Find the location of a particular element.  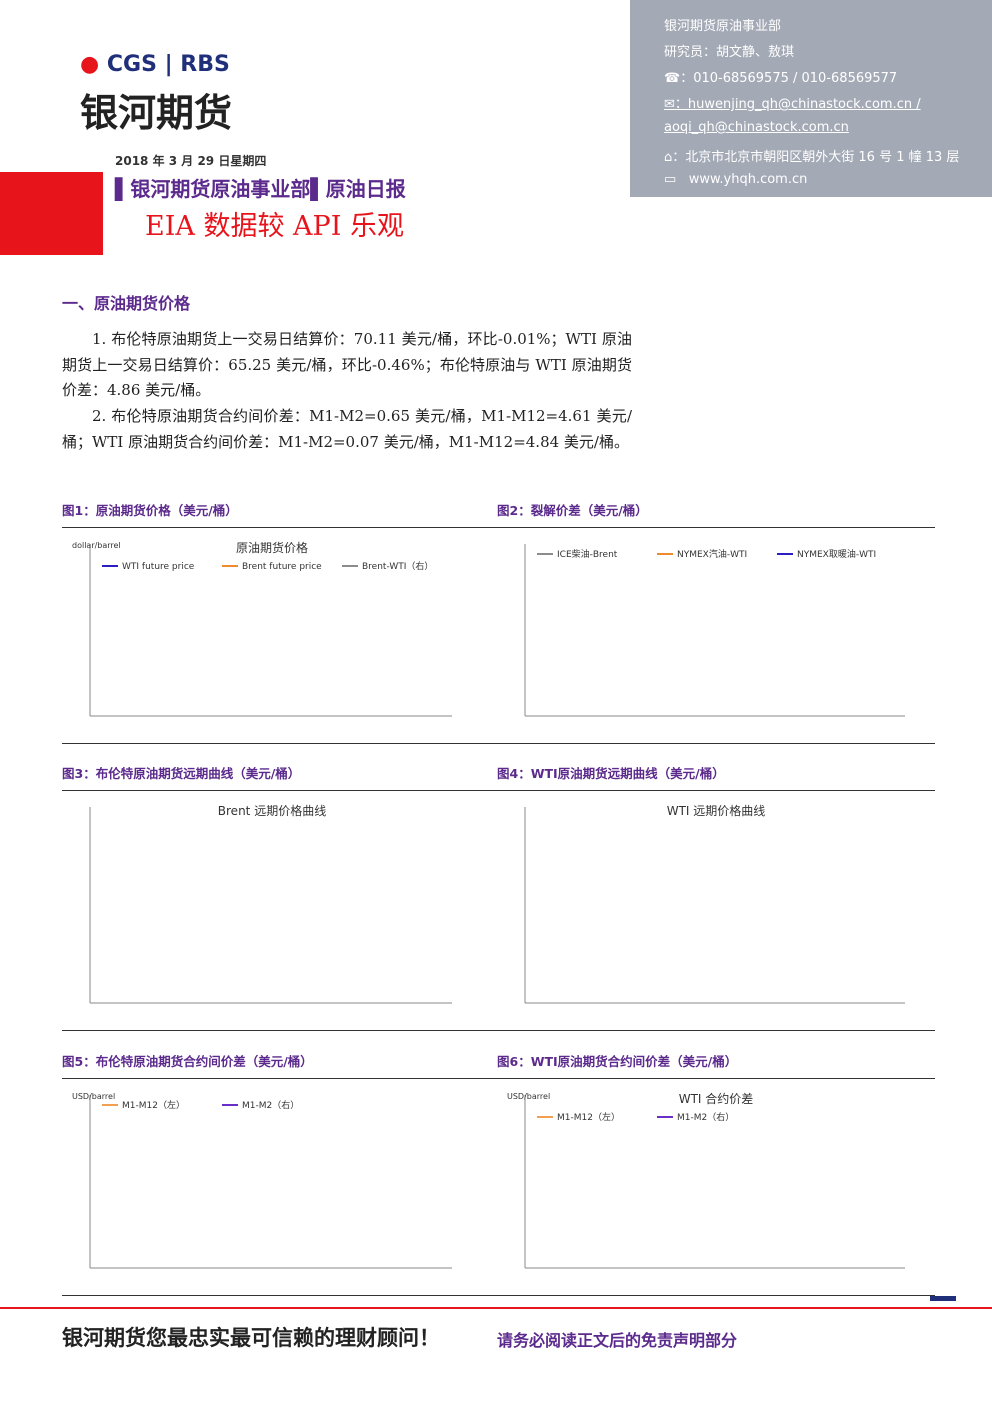

unit-label: dollar/barrel is located at coordinates (96, 545).